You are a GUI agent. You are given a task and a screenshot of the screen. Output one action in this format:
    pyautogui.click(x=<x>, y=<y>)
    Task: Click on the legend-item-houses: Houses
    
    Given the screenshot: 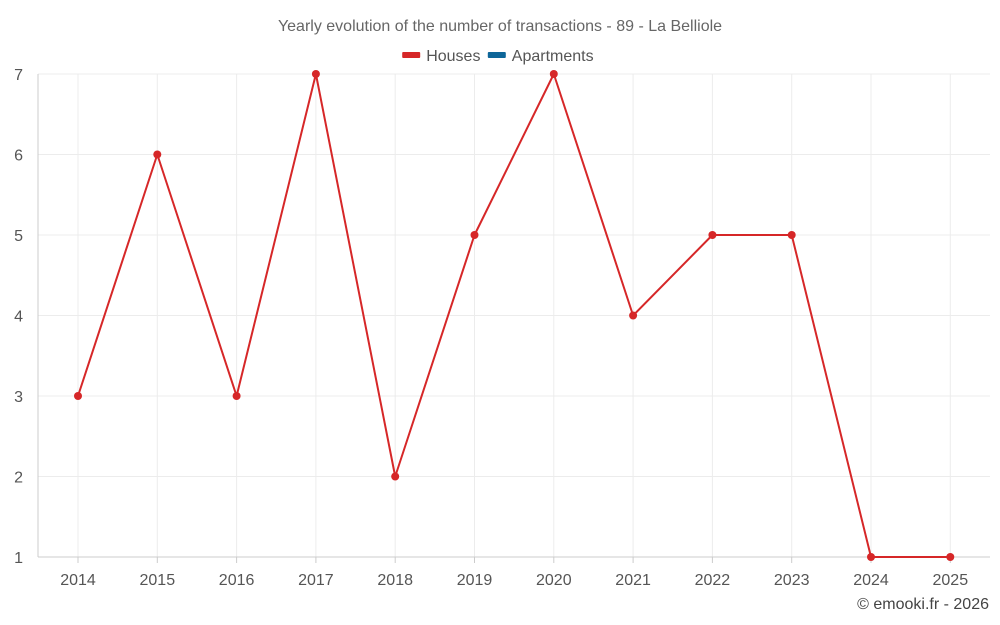 What is the action you would take?
    pyautogui.click(x=441, y=56)
    